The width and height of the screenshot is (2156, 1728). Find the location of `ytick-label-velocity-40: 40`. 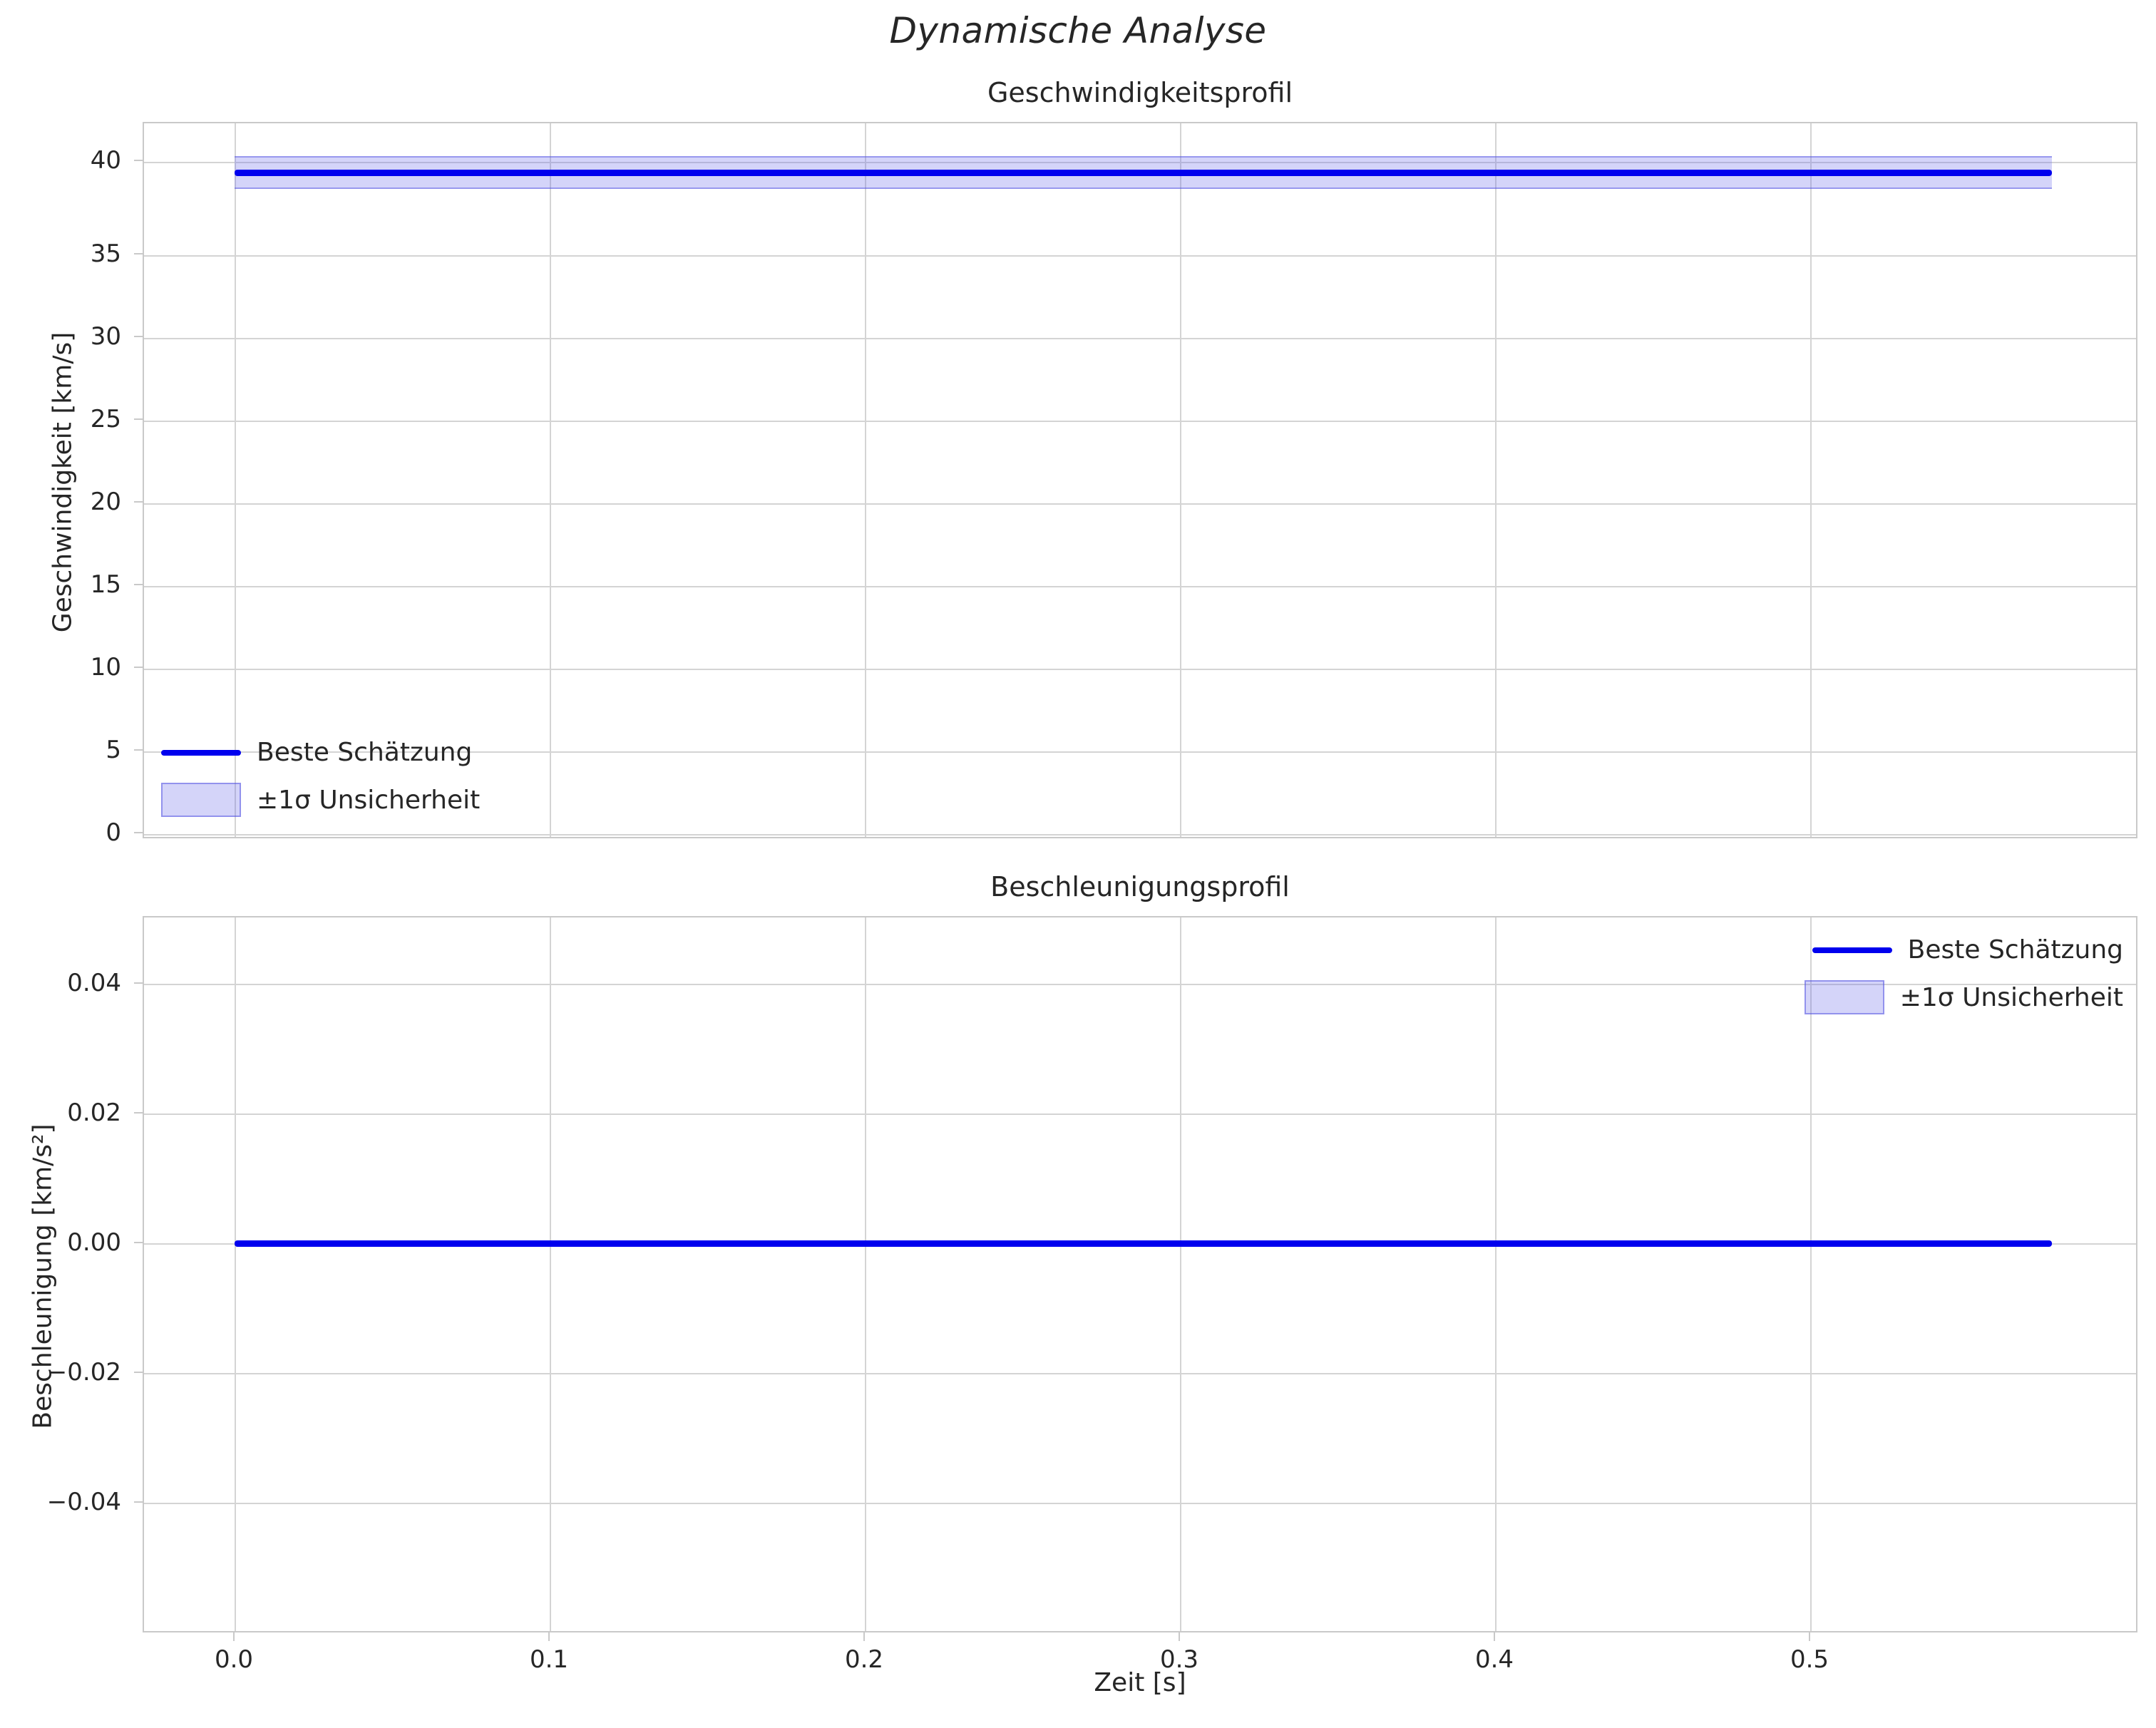

ytick-label-velocity-40: 40 is located at coordinates (105, 160).